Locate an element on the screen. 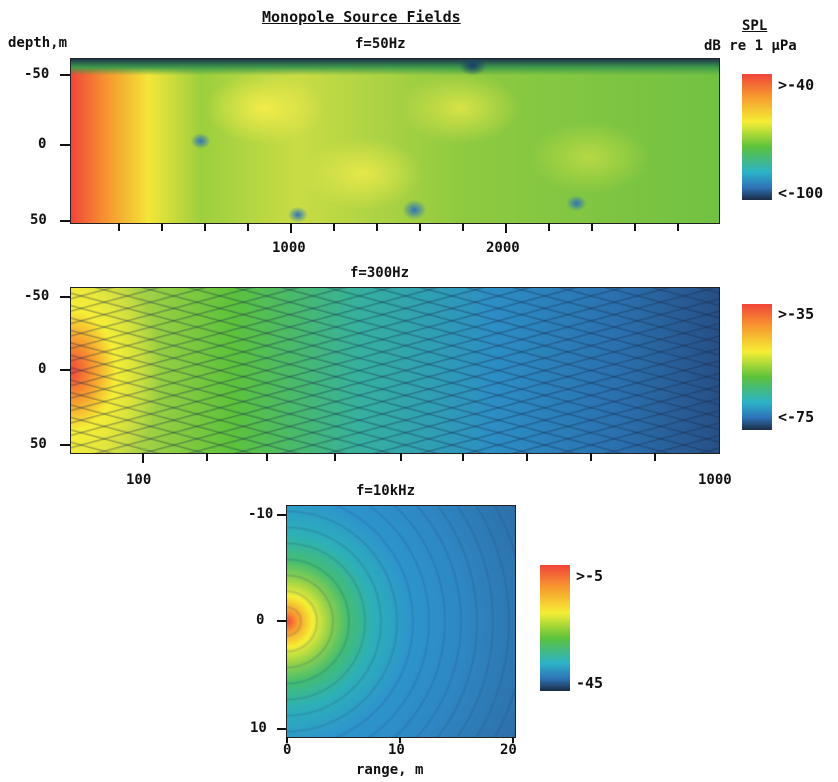 This screenshot has height=782, width=838. ytick-10khz-bot: 10 is located at coordinates (258, 728).